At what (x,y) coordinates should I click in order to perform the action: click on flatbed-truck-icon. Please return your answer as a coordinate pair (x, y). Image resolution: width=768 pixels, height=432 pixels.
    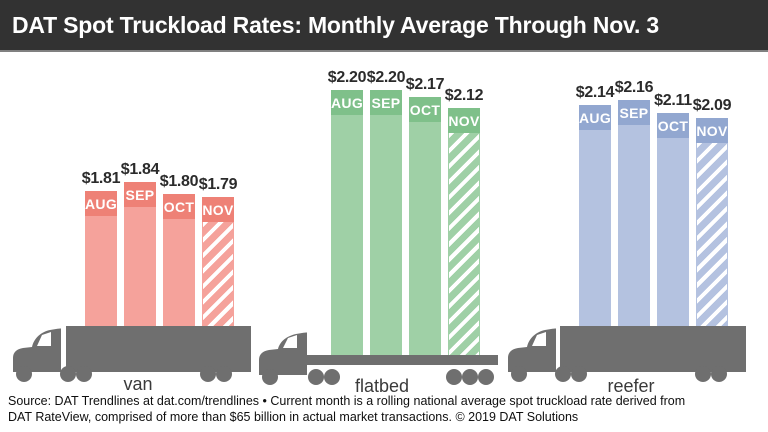
    Looking at the image, I should click on (378, 358).